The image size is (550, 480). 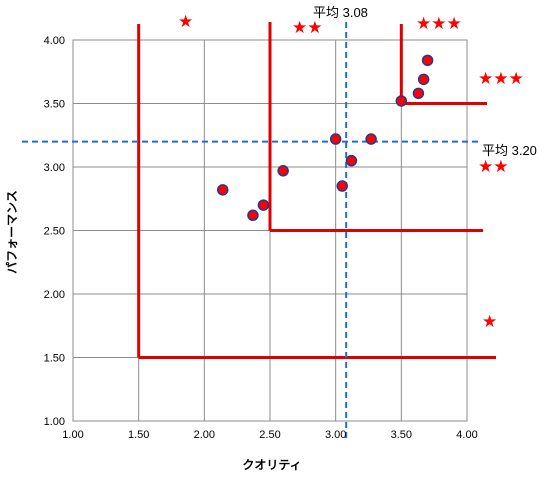 I want to click on x-tick-label: 4.00, so click(x=466, y=435).